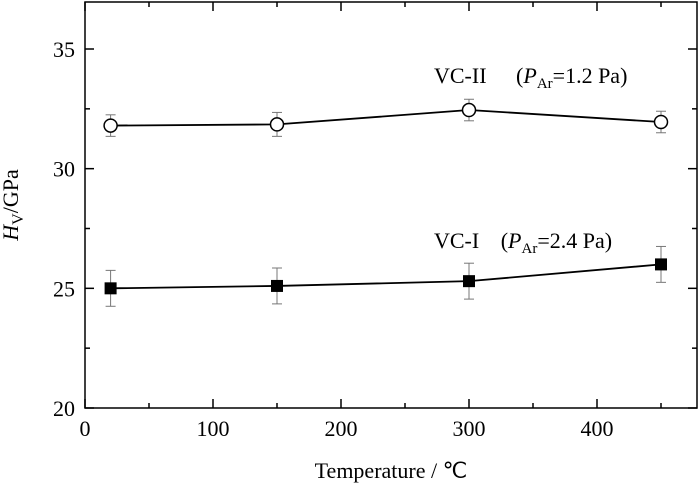 The height and width of the screenshot is (493, 700). I want to click on series-vc-i, so click(385, 276).